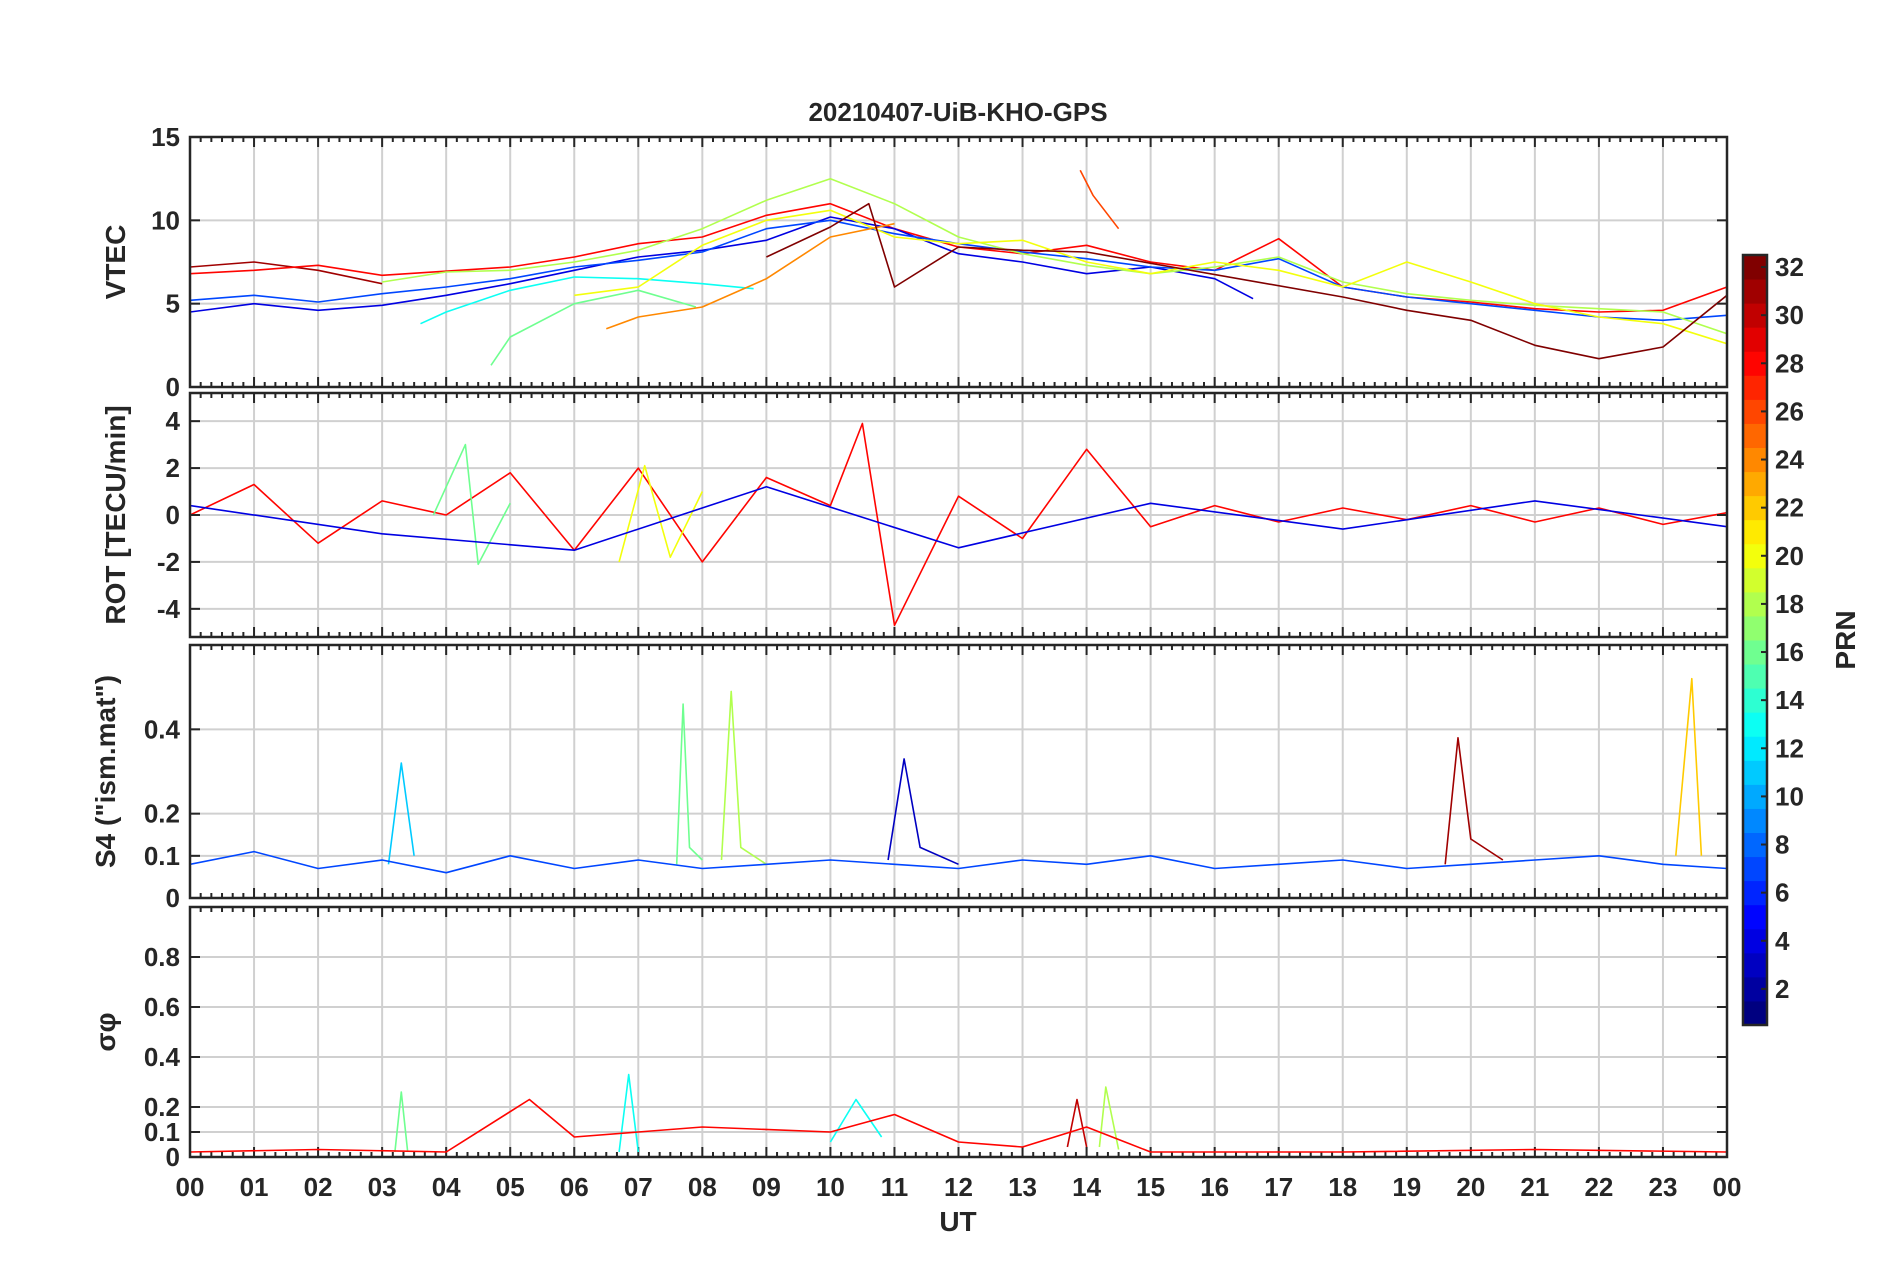 The image size is (1902, 1272). What do you see at coordinates (574, 1187) in the screenshot?
I see `x-tick-label: 06` at bounding box center [574, 1187].